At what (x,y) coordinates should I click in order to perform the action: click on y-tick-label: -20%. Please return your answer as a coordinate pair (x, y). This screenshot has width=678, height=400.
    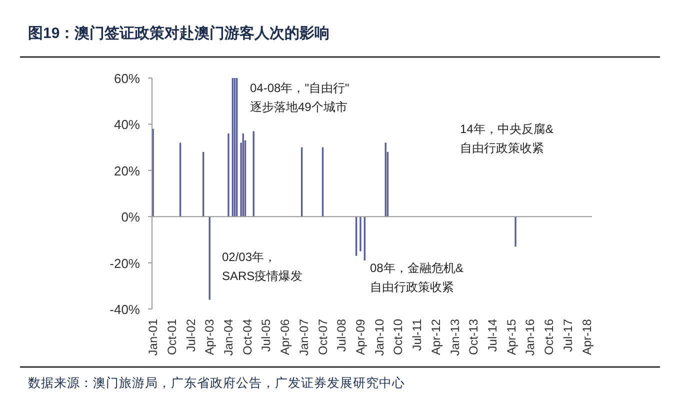
    Looking at the image, I should click on (125, 263).